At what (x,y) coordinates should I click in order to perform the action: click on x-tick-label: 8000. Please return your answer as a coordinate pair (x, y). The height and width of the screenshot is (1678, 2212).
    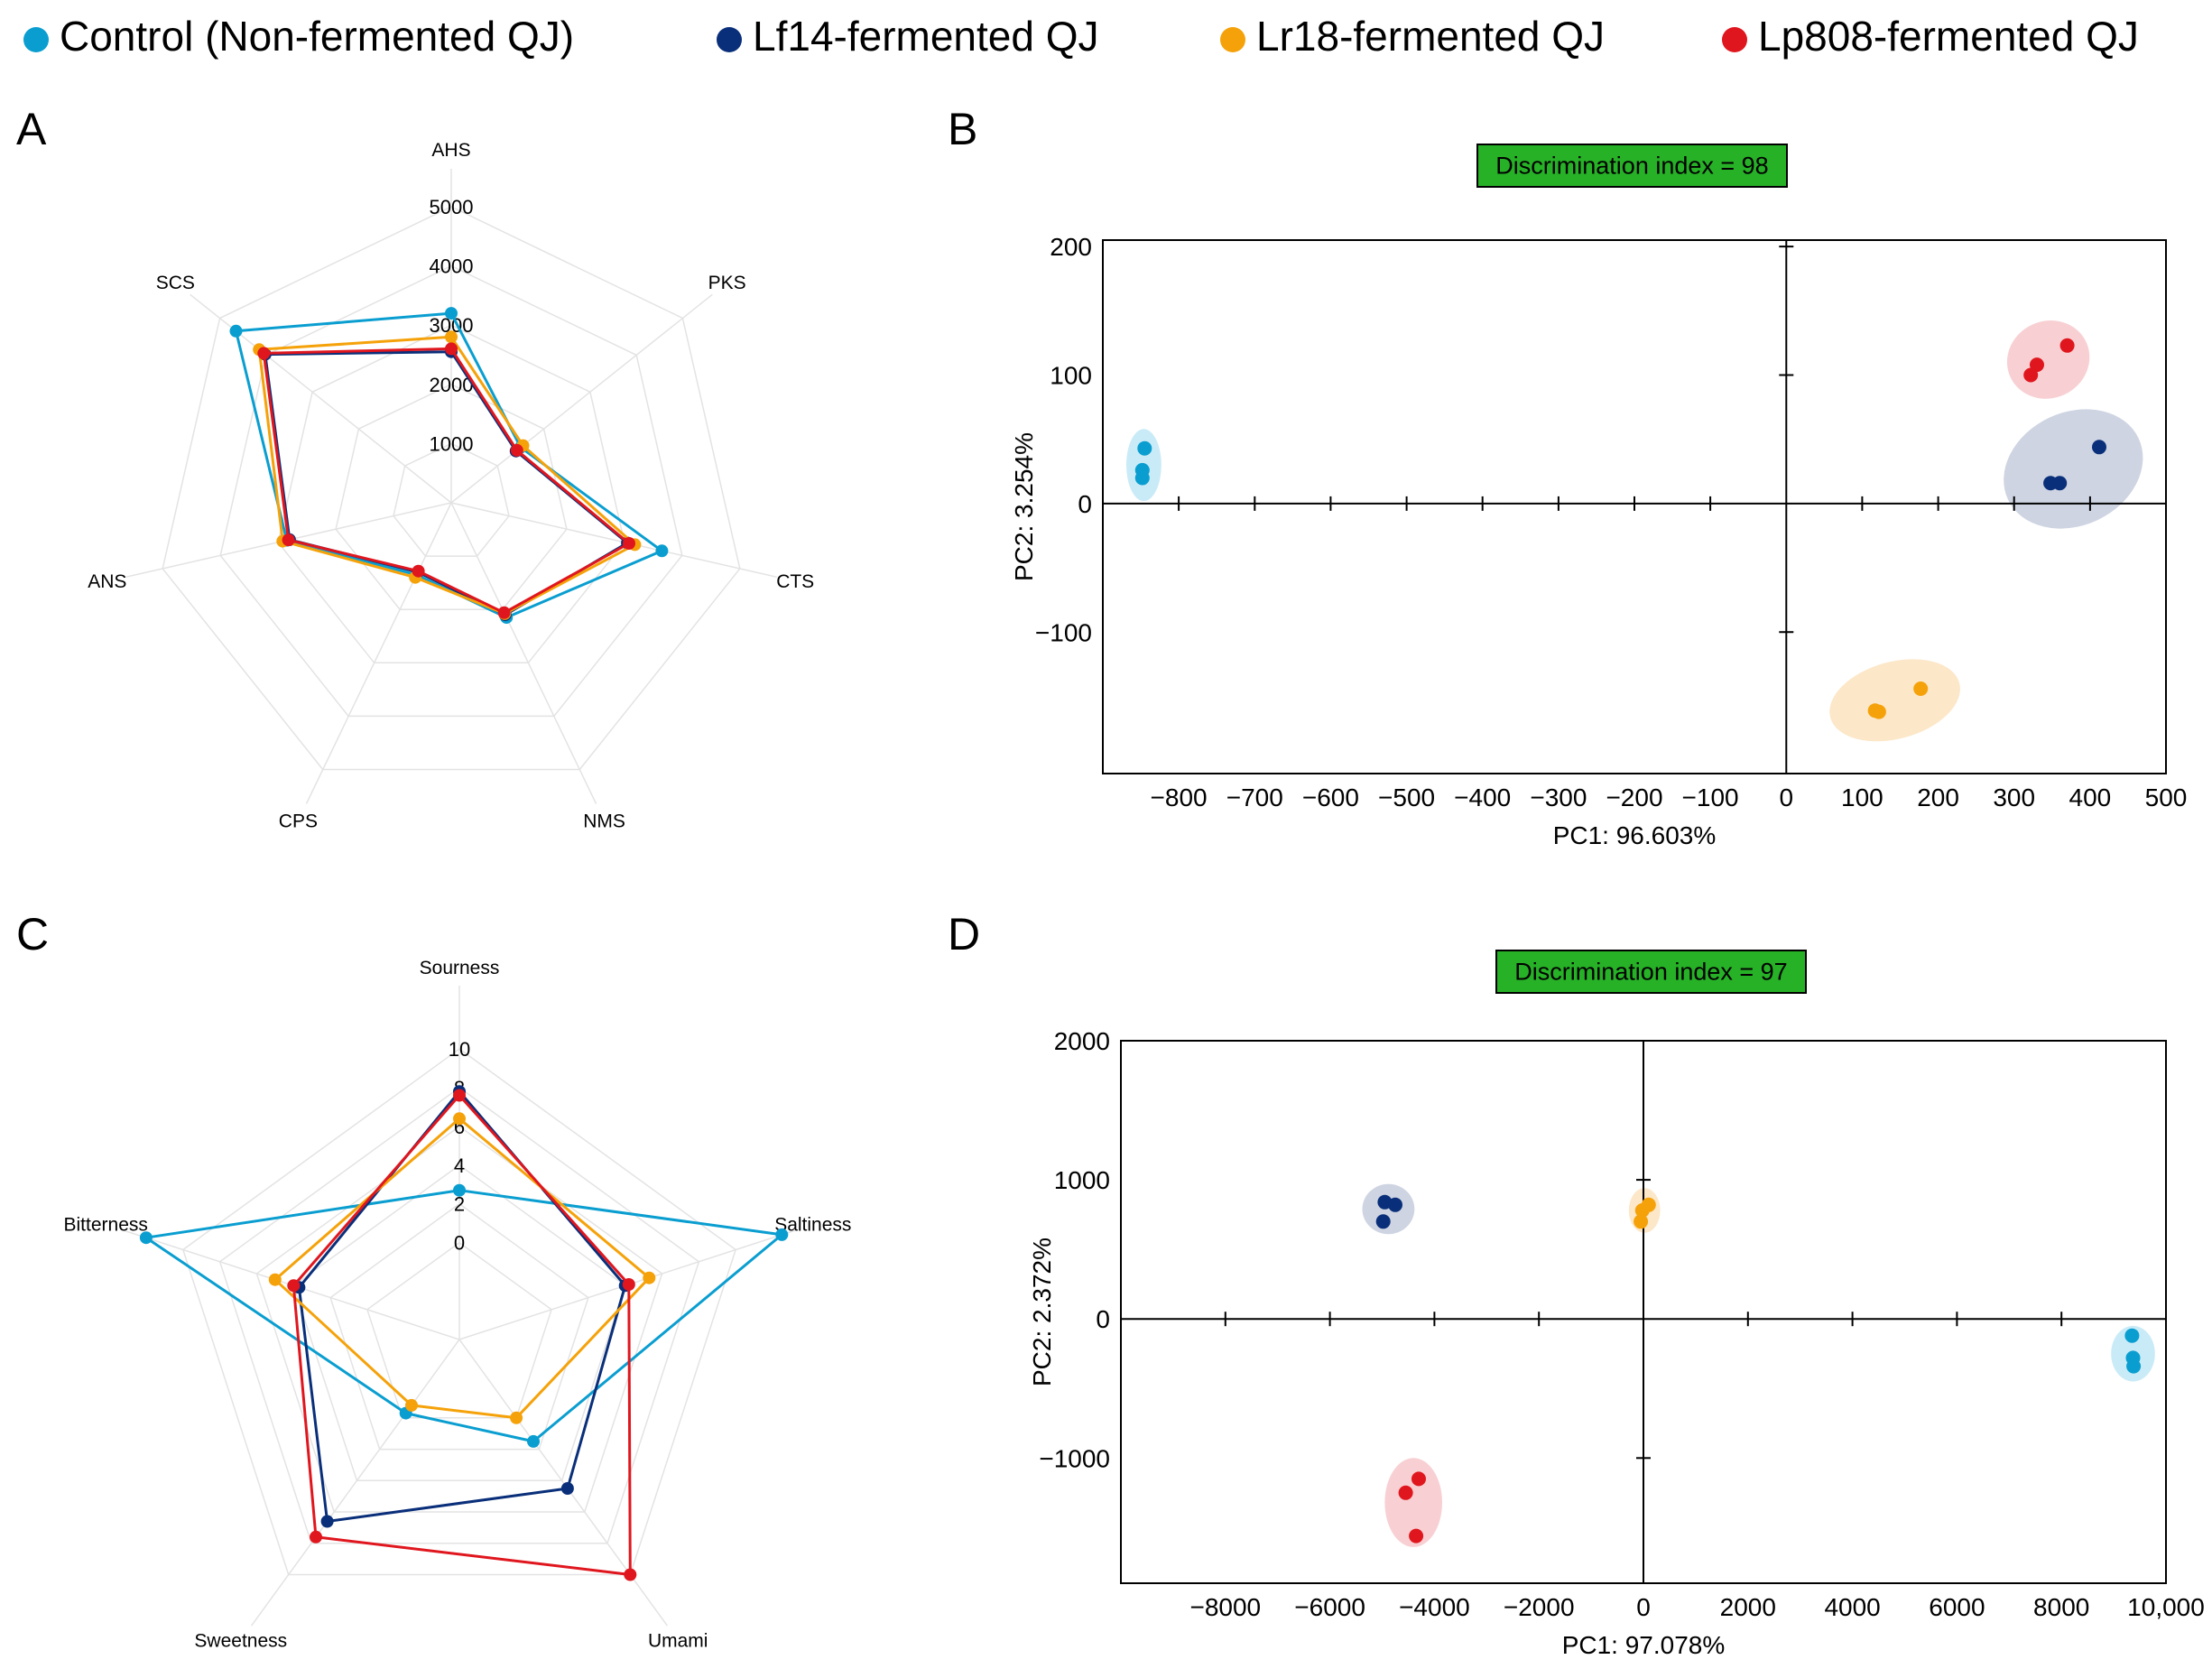
    Looking at the image, I should click on (2061, 1607).